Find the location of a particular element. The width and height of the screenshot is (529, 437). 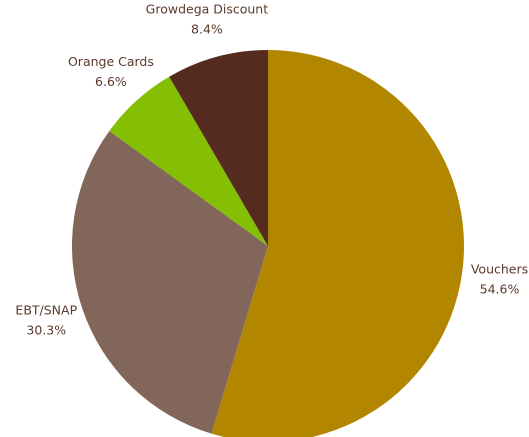

slice-value-label: 8.4% is located at coordinates (207, 29).